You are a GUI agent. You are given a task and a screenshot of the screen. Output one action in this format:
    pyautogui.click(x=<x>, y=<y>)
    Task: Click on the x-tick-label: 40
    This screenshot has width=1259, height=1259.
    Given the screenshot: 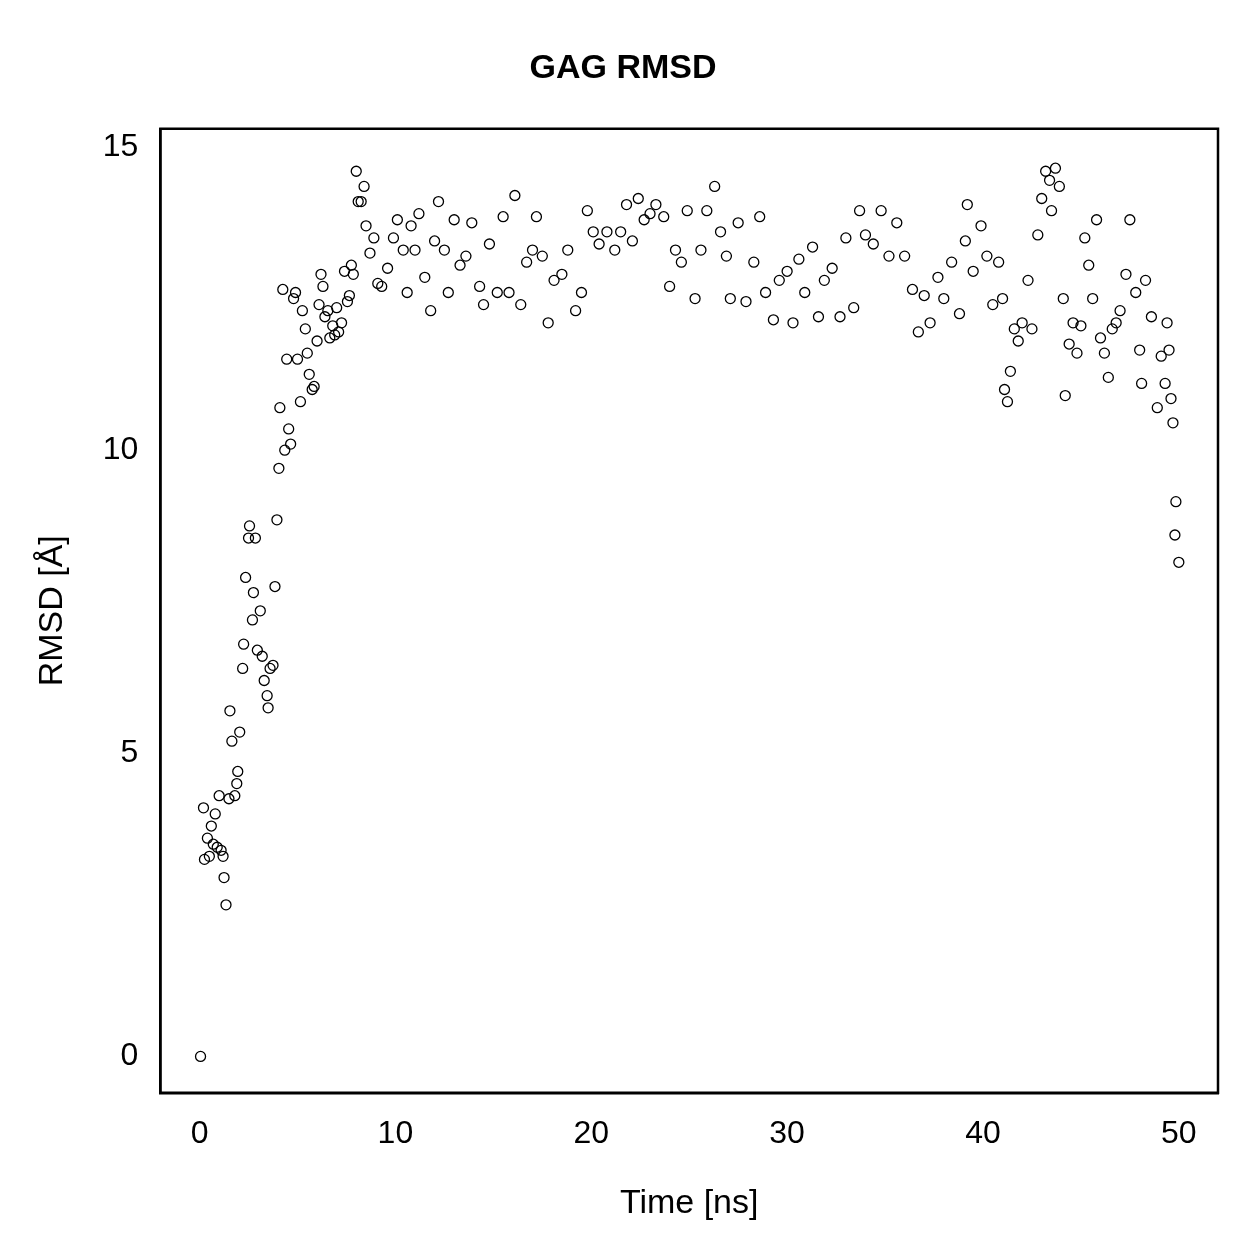 What is the action you would take?
    pyautogui.click(x=983, y=1131)
    